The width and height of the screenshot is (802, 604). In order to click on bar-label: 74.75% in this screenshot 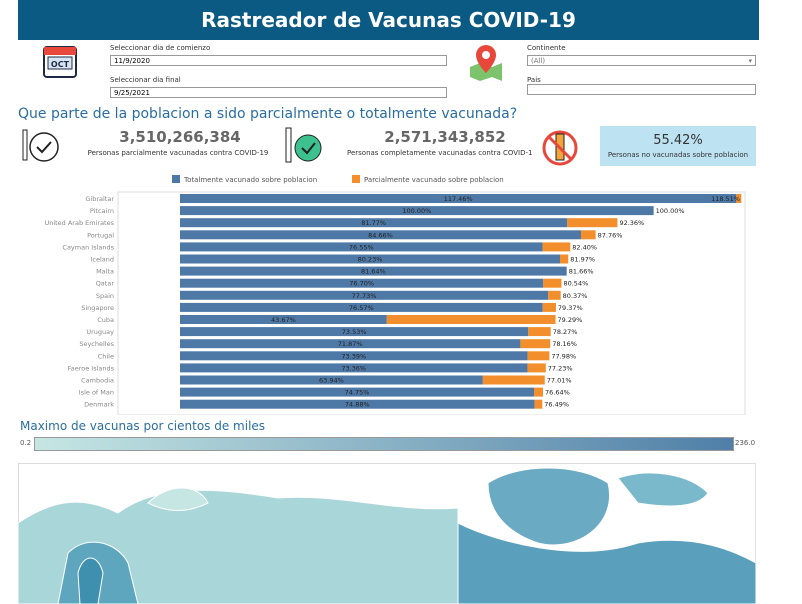, I will do `click(357, 393)`.